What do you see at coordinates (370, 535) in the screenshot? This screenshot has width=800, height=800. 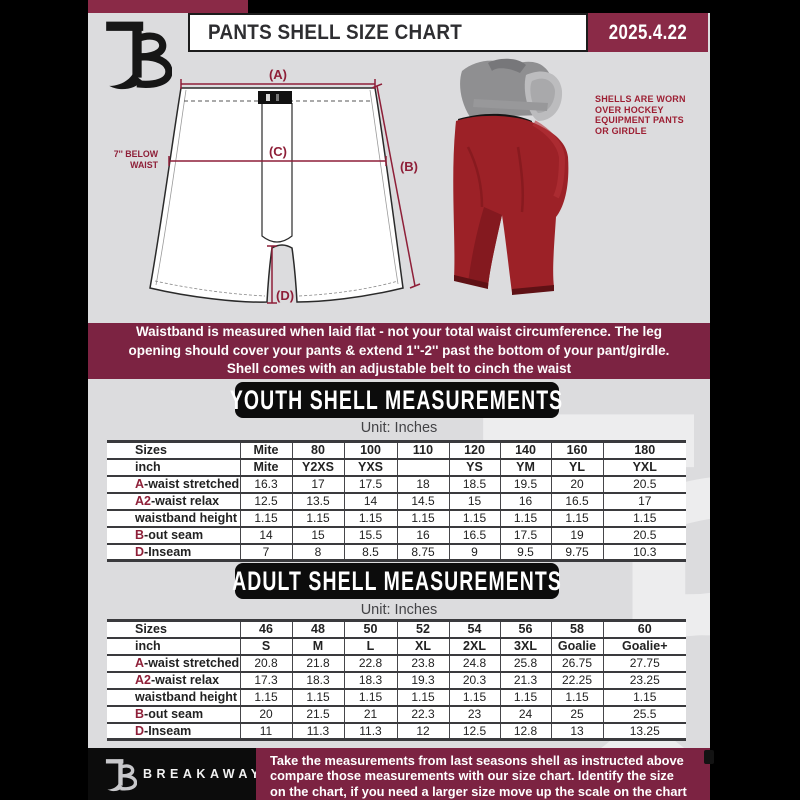 I see `cell: 15.5` at bounding box center [370, 535].